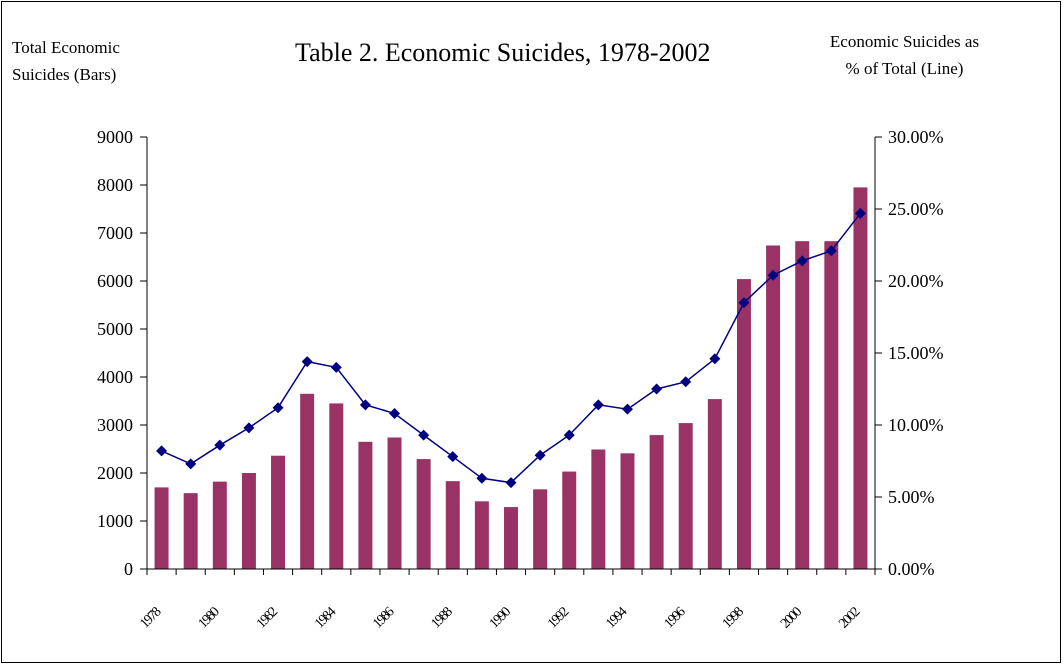 Image resolution: width=1064 pixels, height=665 pixels. What do you see at coordinates (916, 425) in the screenshot?
I see `right-axis-tick-label: 10.00%` at bounding box center [916, 425].